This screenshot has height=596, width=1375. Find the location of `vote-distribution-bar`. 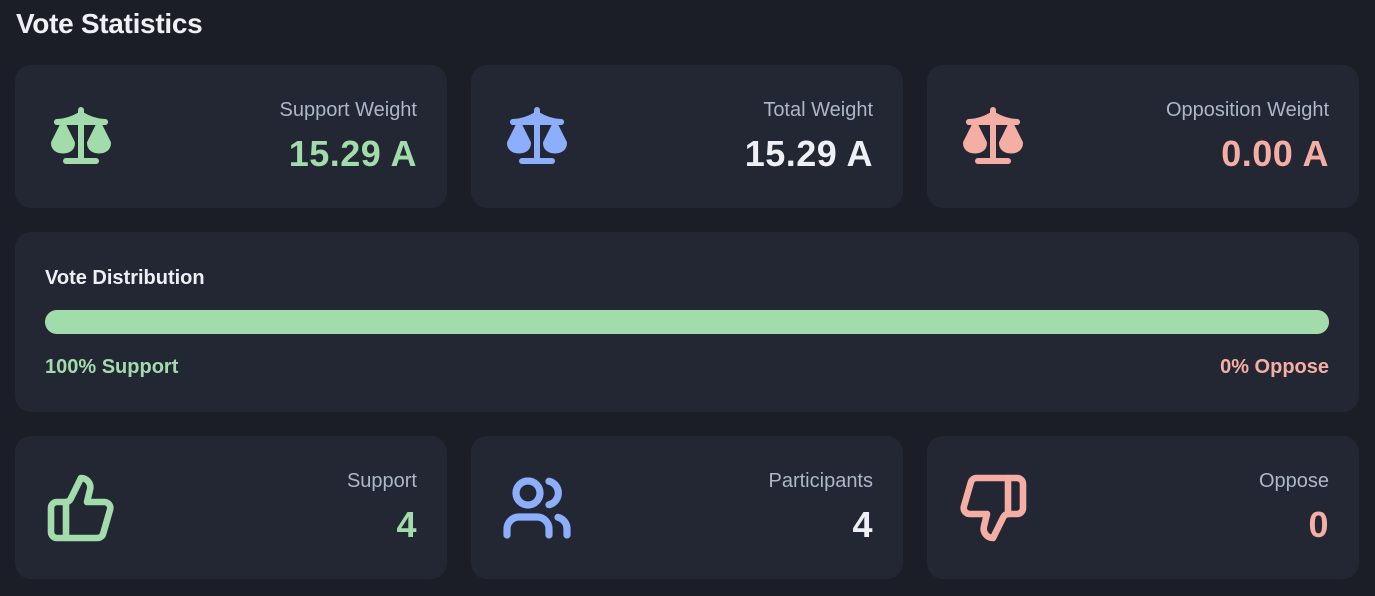

vote-distribution-bar is located at coordinates (687, 322).